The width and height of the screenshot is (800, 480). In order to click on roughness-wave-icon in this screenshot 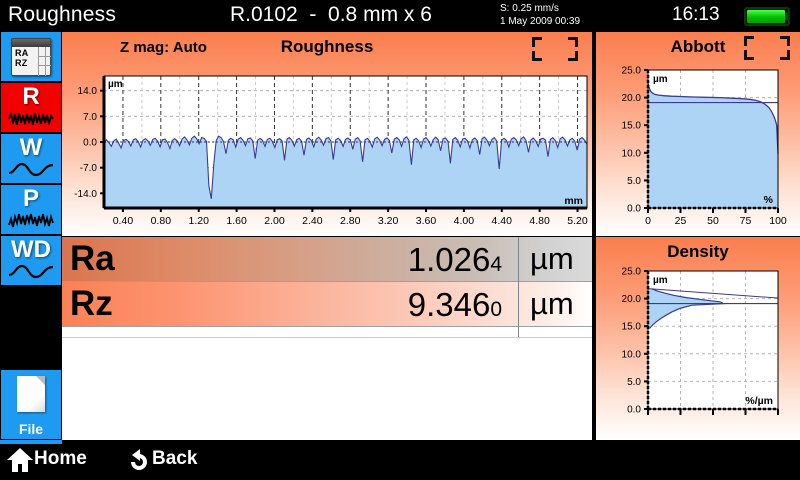, I will do `click(31, 119)`.